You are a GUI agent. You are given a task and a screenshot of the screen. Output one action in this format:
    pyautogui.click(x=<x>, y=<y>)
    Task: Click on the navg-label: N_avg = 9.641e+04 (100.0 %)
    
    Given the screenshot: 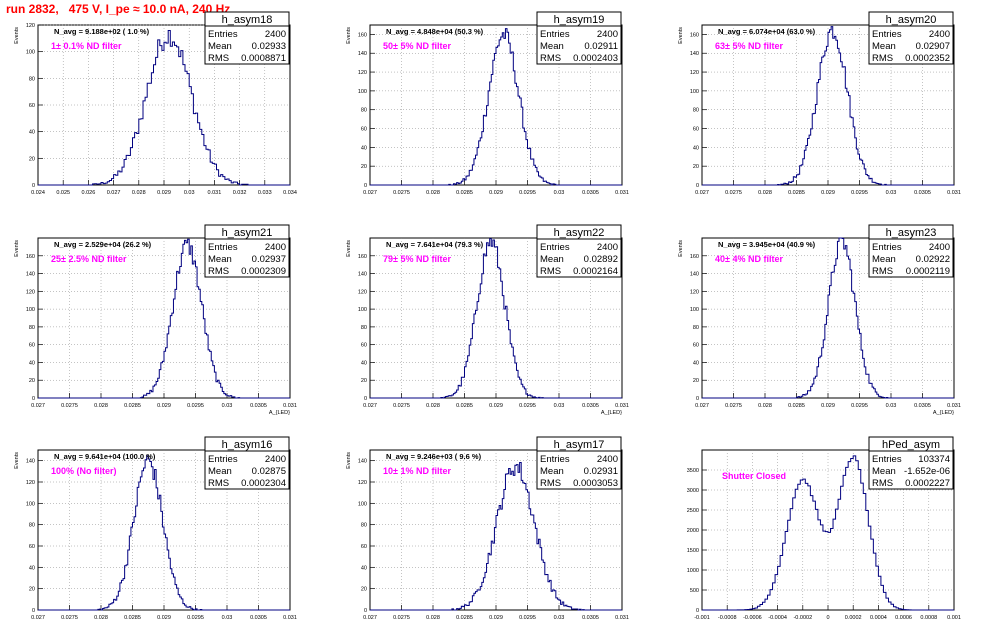 What is the action you would take?
    pyautogui.click(x=105, y=456)
    